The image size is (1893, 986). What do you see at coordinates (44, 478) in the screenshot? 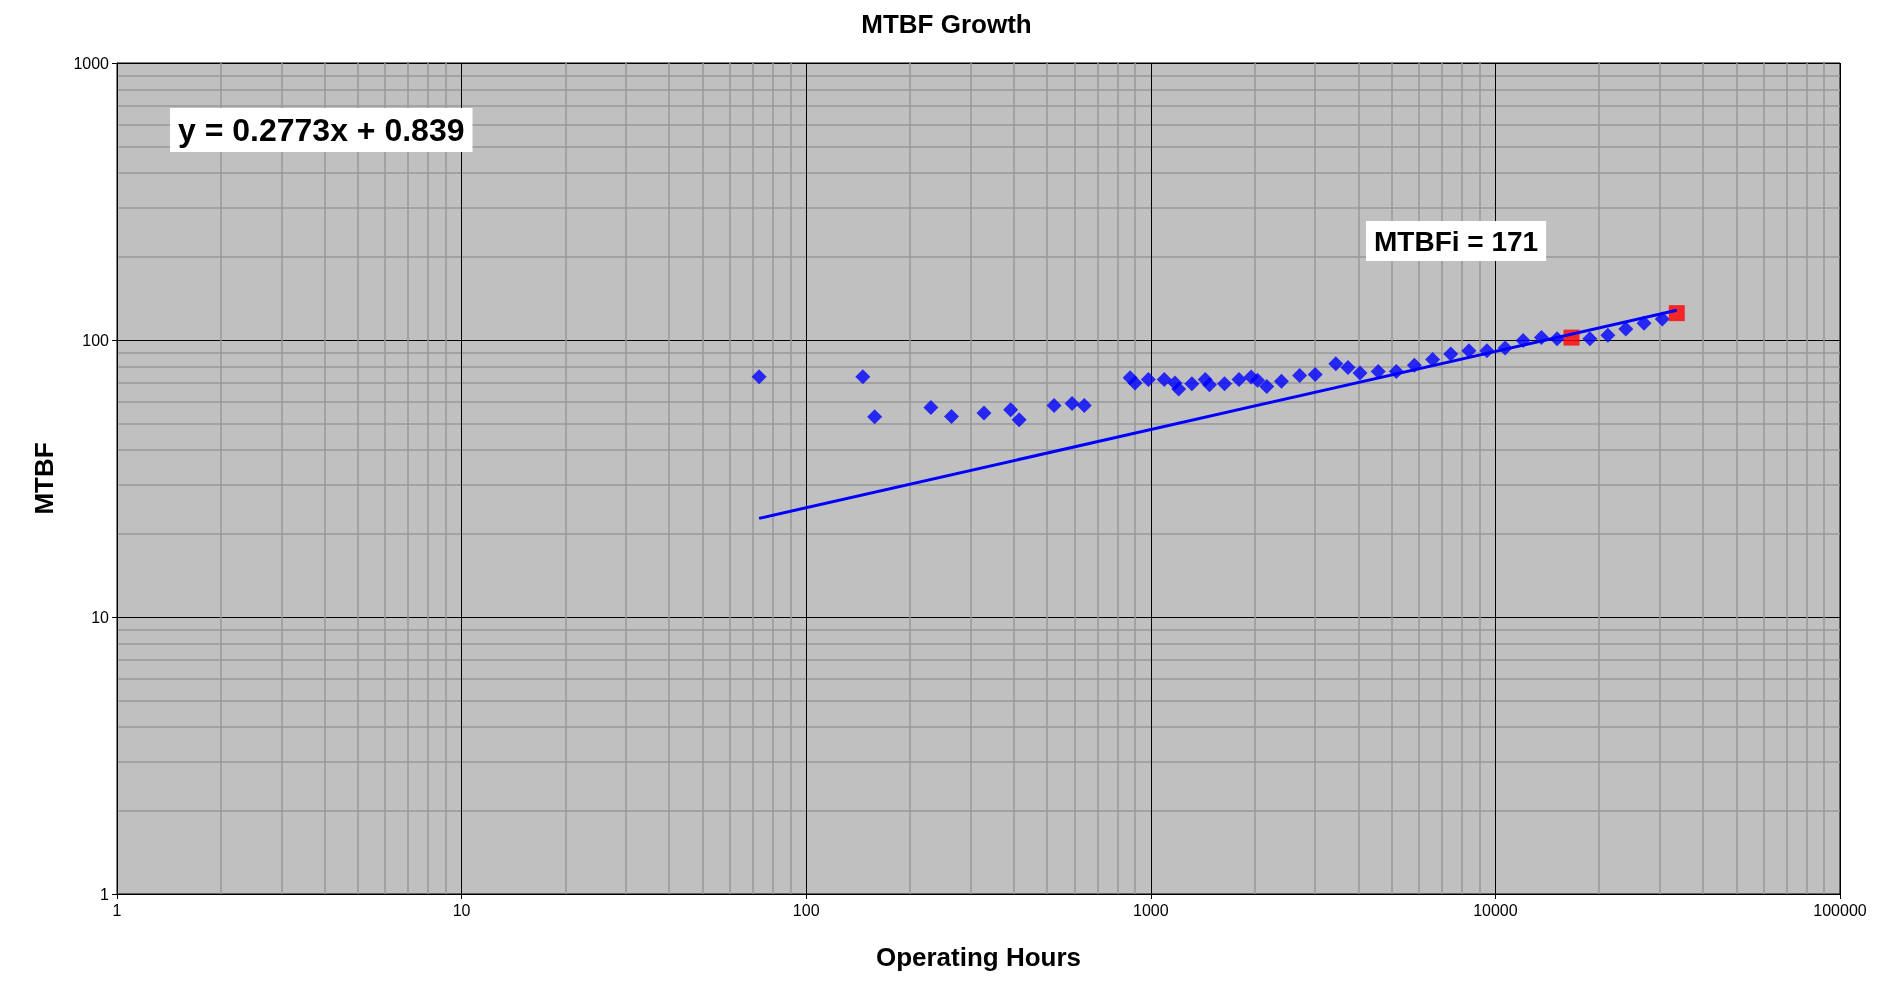
I see `y-axis-title: MTBF` at bounding box center [44, 478].